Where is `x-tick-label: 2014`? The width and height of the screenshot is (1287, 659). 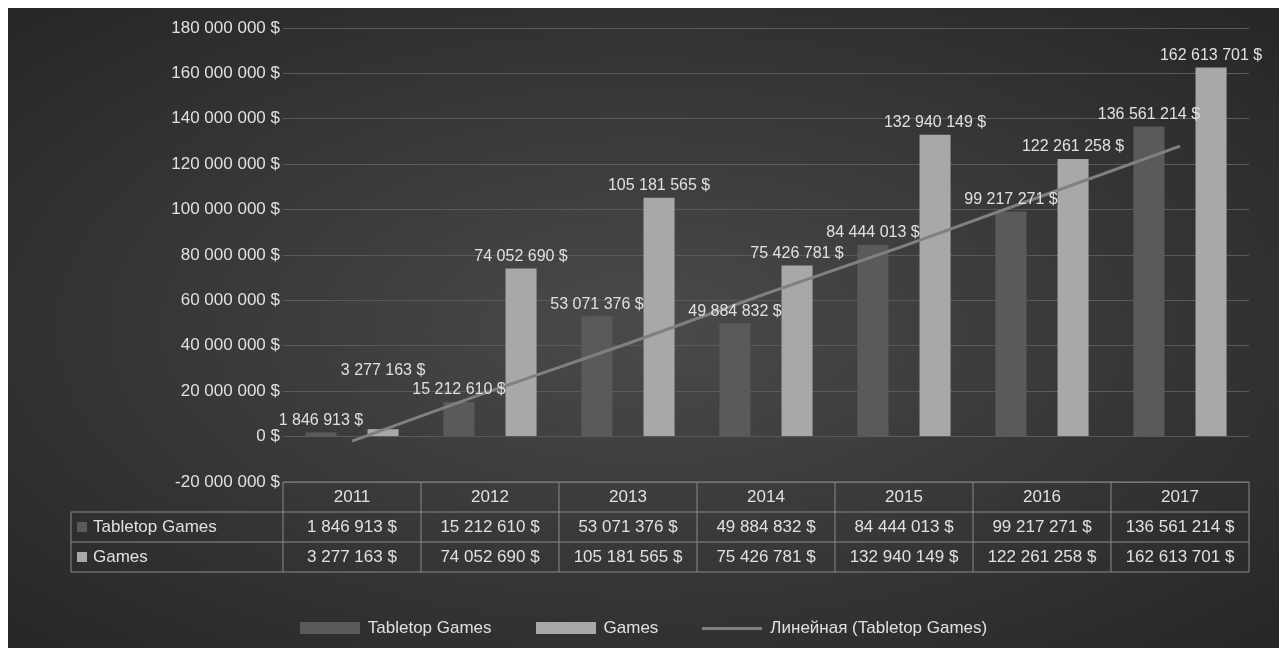 x-tick-label: 2014 is located at coordinates (766, 496).